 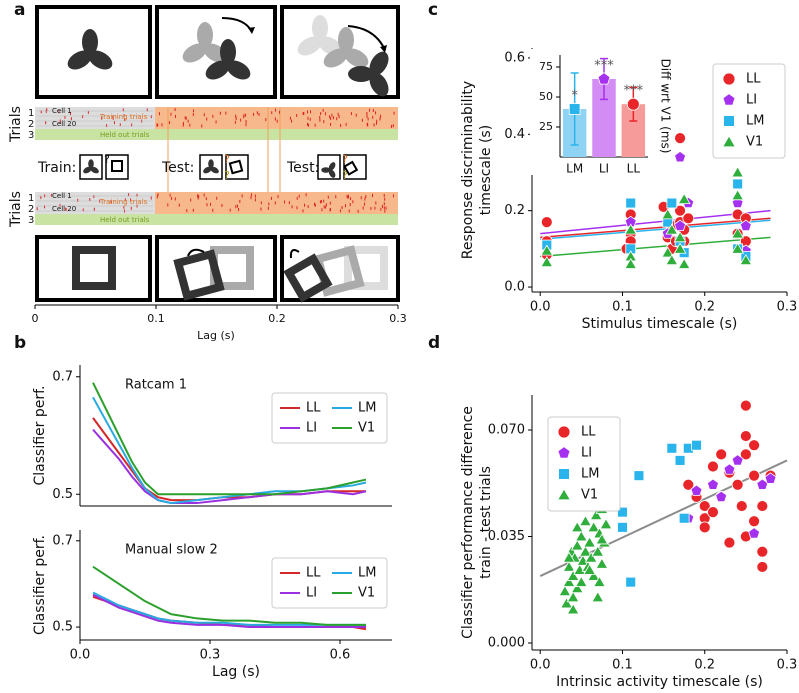 I want to click on arrowhead, so click(x=251, y=30).